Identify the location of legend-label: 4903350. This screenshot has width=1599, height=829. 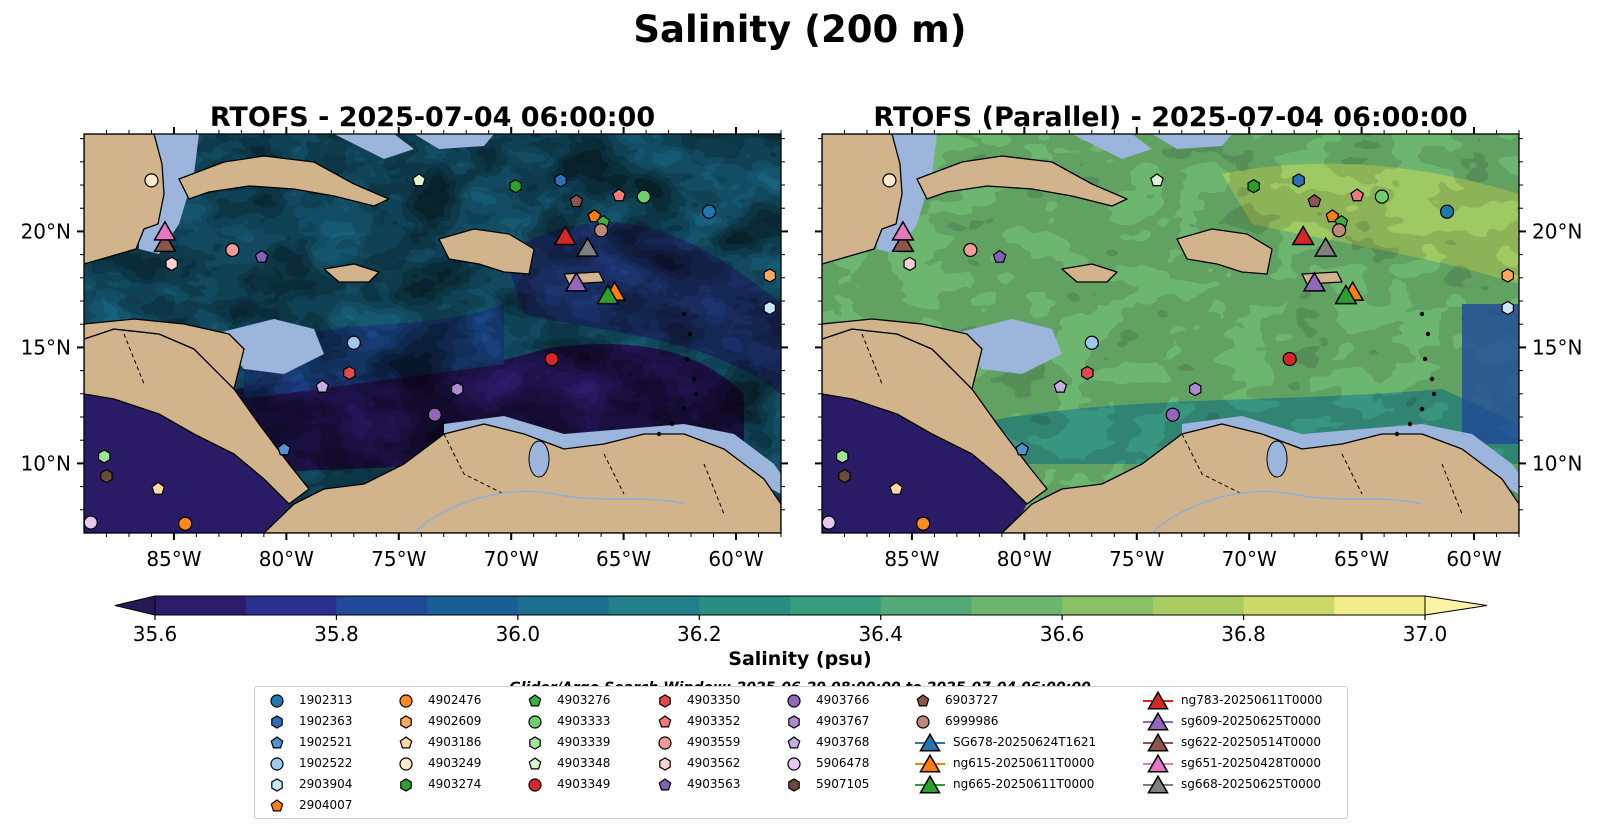
(714, 700).